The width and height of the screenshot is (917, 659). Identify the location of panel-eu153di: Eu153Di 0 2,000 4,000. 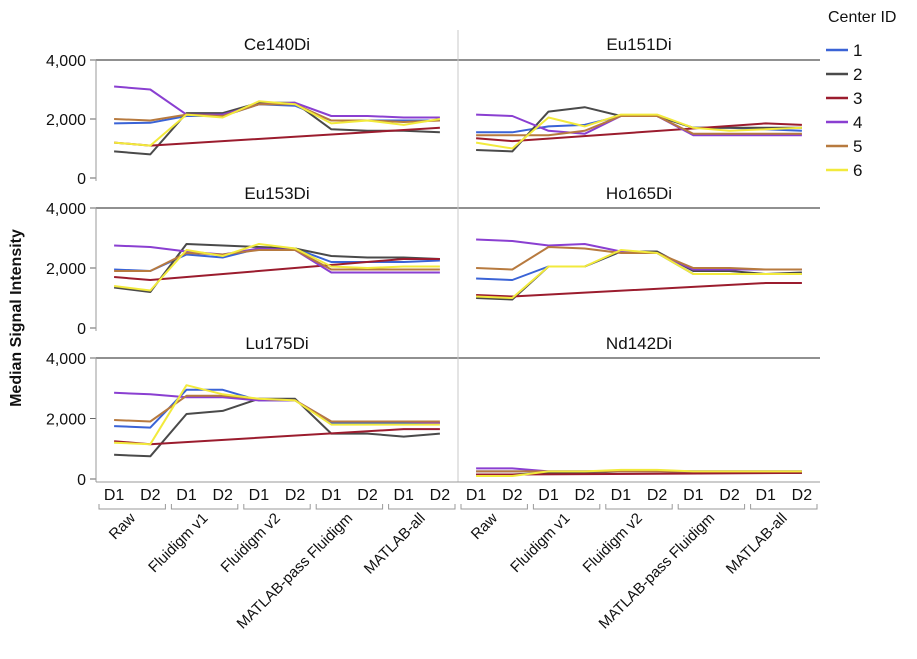
(252, 261).